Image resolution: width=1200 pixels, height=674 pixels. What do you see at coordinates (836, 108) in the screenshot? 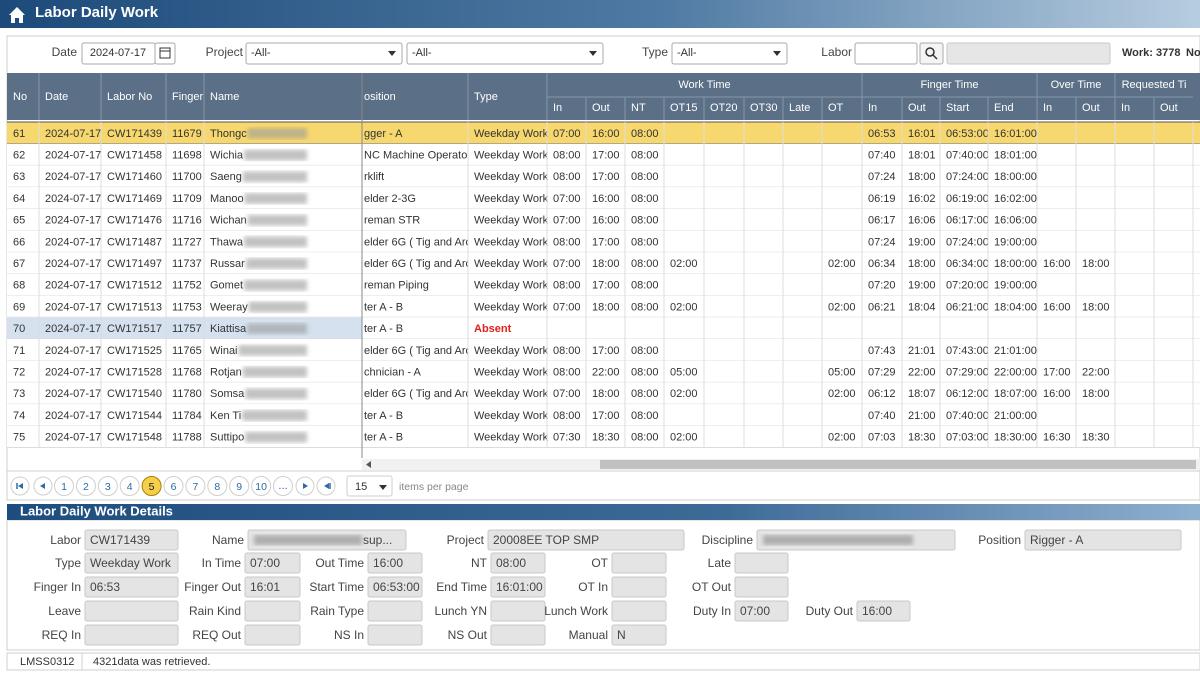
I see `column-header: OT` at bounding box center [836, 108].